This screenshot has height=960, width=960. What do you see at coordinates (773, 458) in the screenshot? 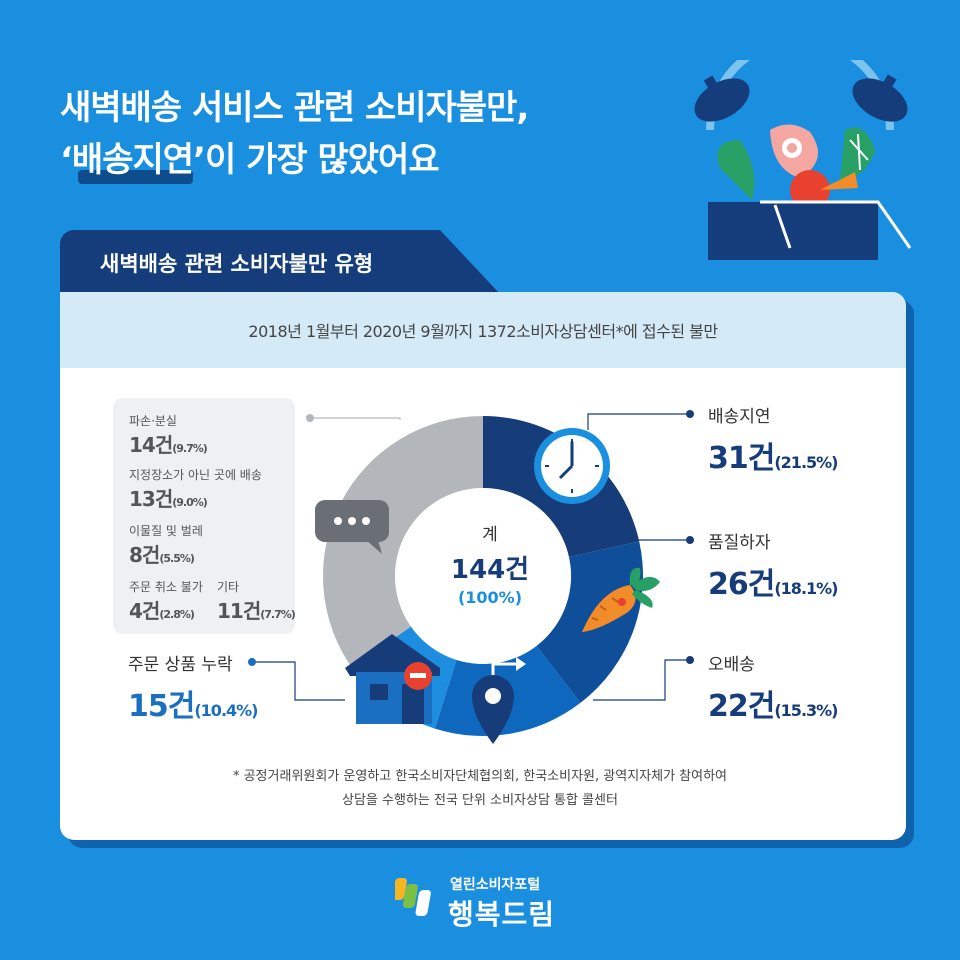
I see `slice-value: 31건(21.5%)` at bounding box center [773, 458].